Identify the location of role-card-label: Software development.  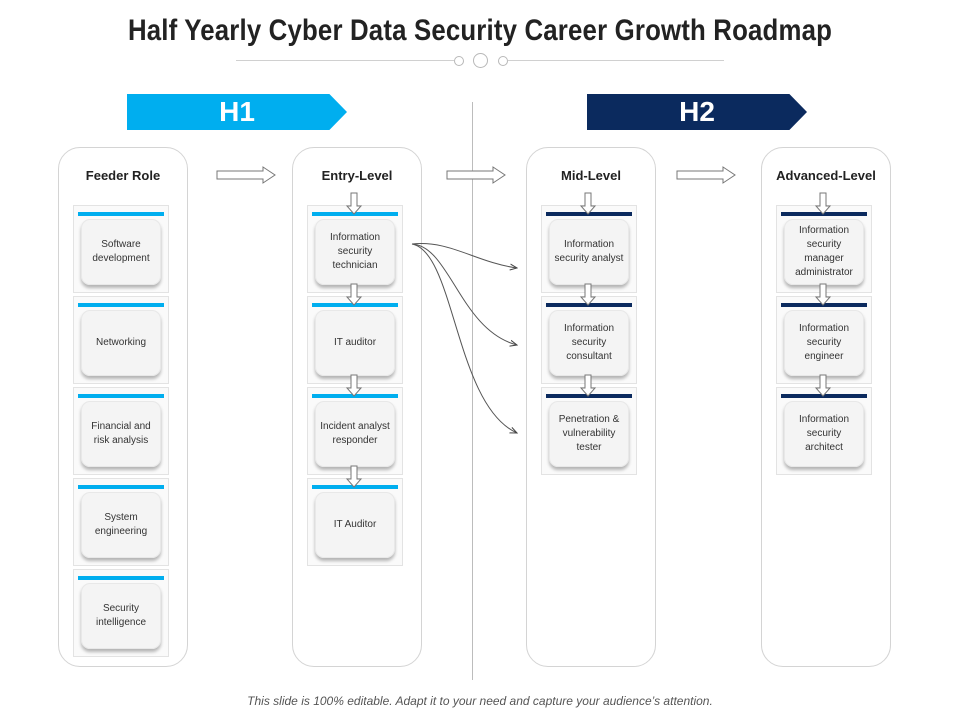
(121, 252).